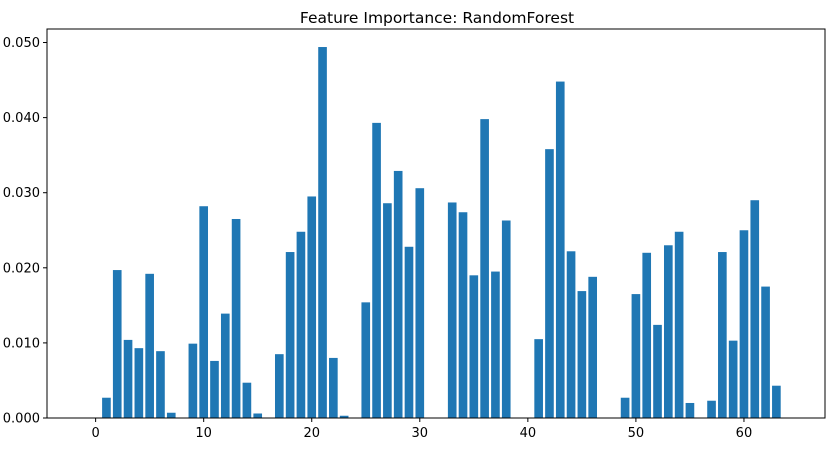  I want to click on x-tick-label: 40, so click(528, 433).